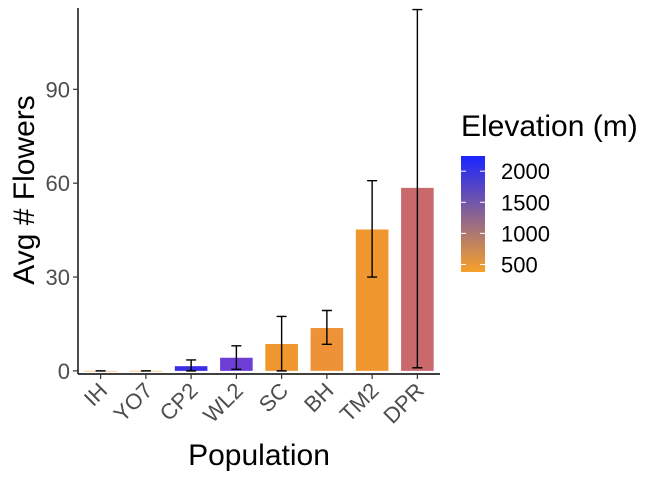  I want to click on errorbar-cp2, so click(191, 365).